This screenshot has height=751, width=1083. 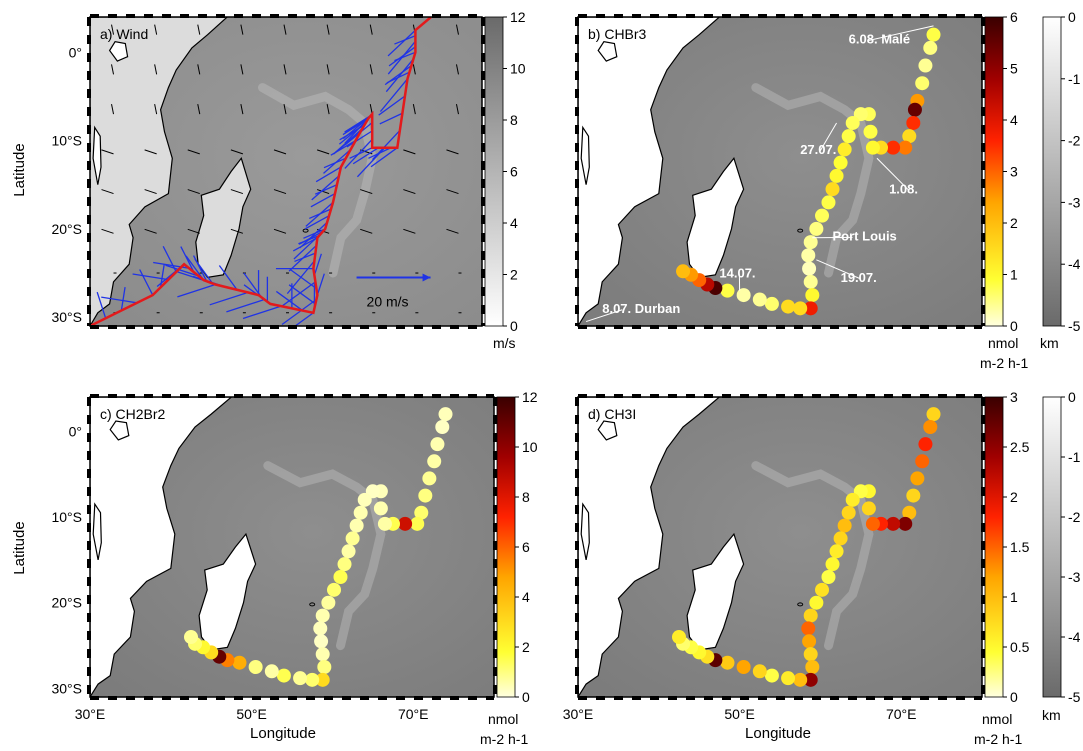 What do you see at coordinates (66, 603) in the screenshot?
I see `lat-tick-label: 20°S` at bounding box center [66, 603].